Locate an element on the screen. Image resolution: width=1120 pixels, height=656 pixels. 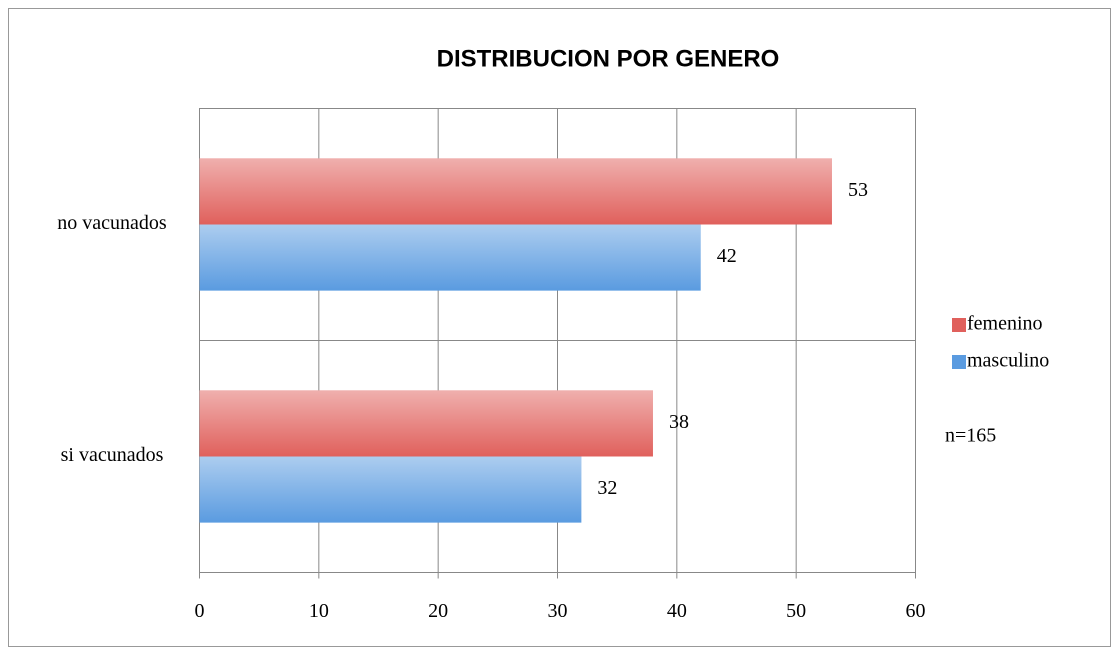
x-tick-label: 20 is located at coordinates (438, 611).